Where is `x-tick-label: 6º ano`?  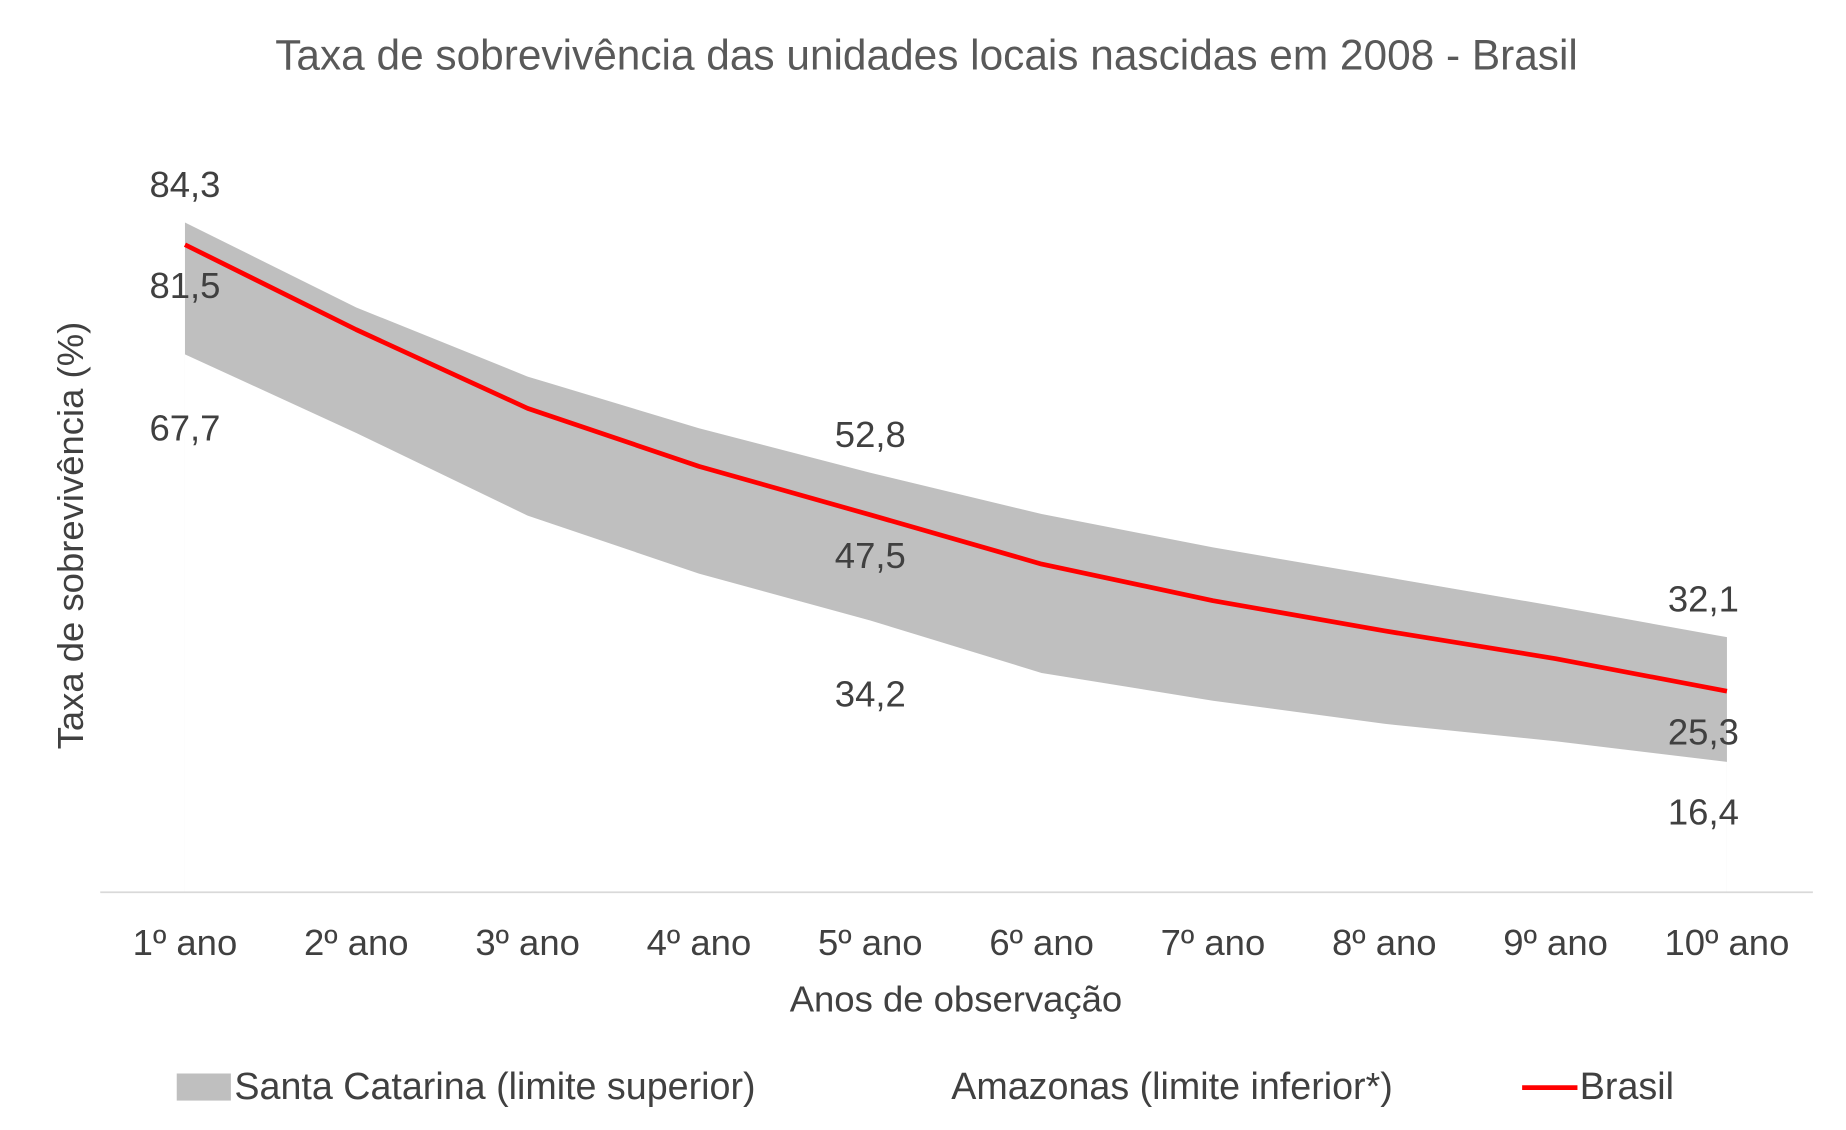
x-tick-label: 6º ano is located at coordinates (1041, 942).